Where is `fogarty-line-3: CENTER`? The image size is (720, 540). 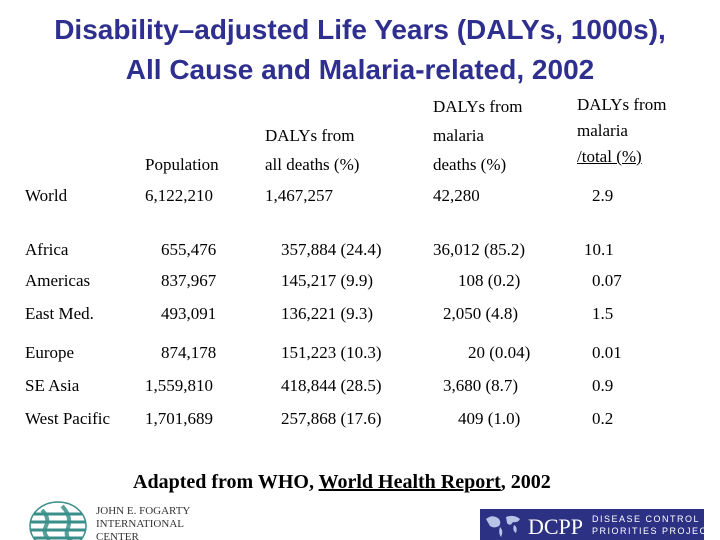
fogarty-line-3: CENTER is located at coordinates (117, 535).